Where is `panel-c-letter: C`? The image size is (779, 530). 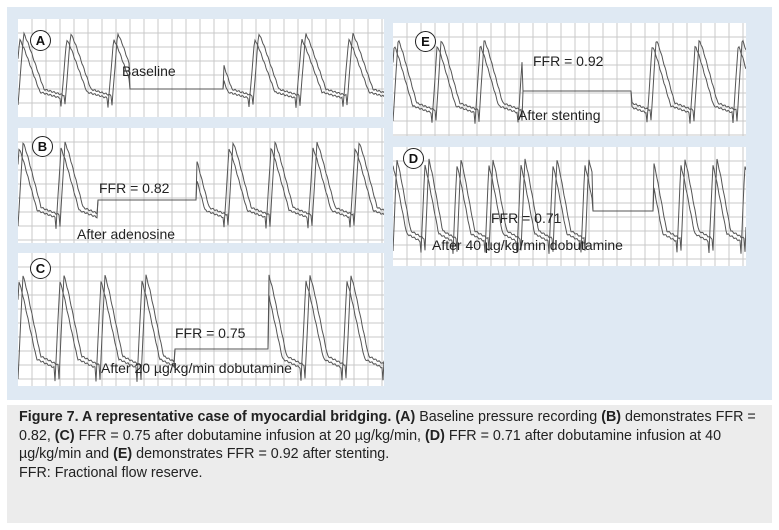 panel-c-letter: C is located at coordinates (40, 268).